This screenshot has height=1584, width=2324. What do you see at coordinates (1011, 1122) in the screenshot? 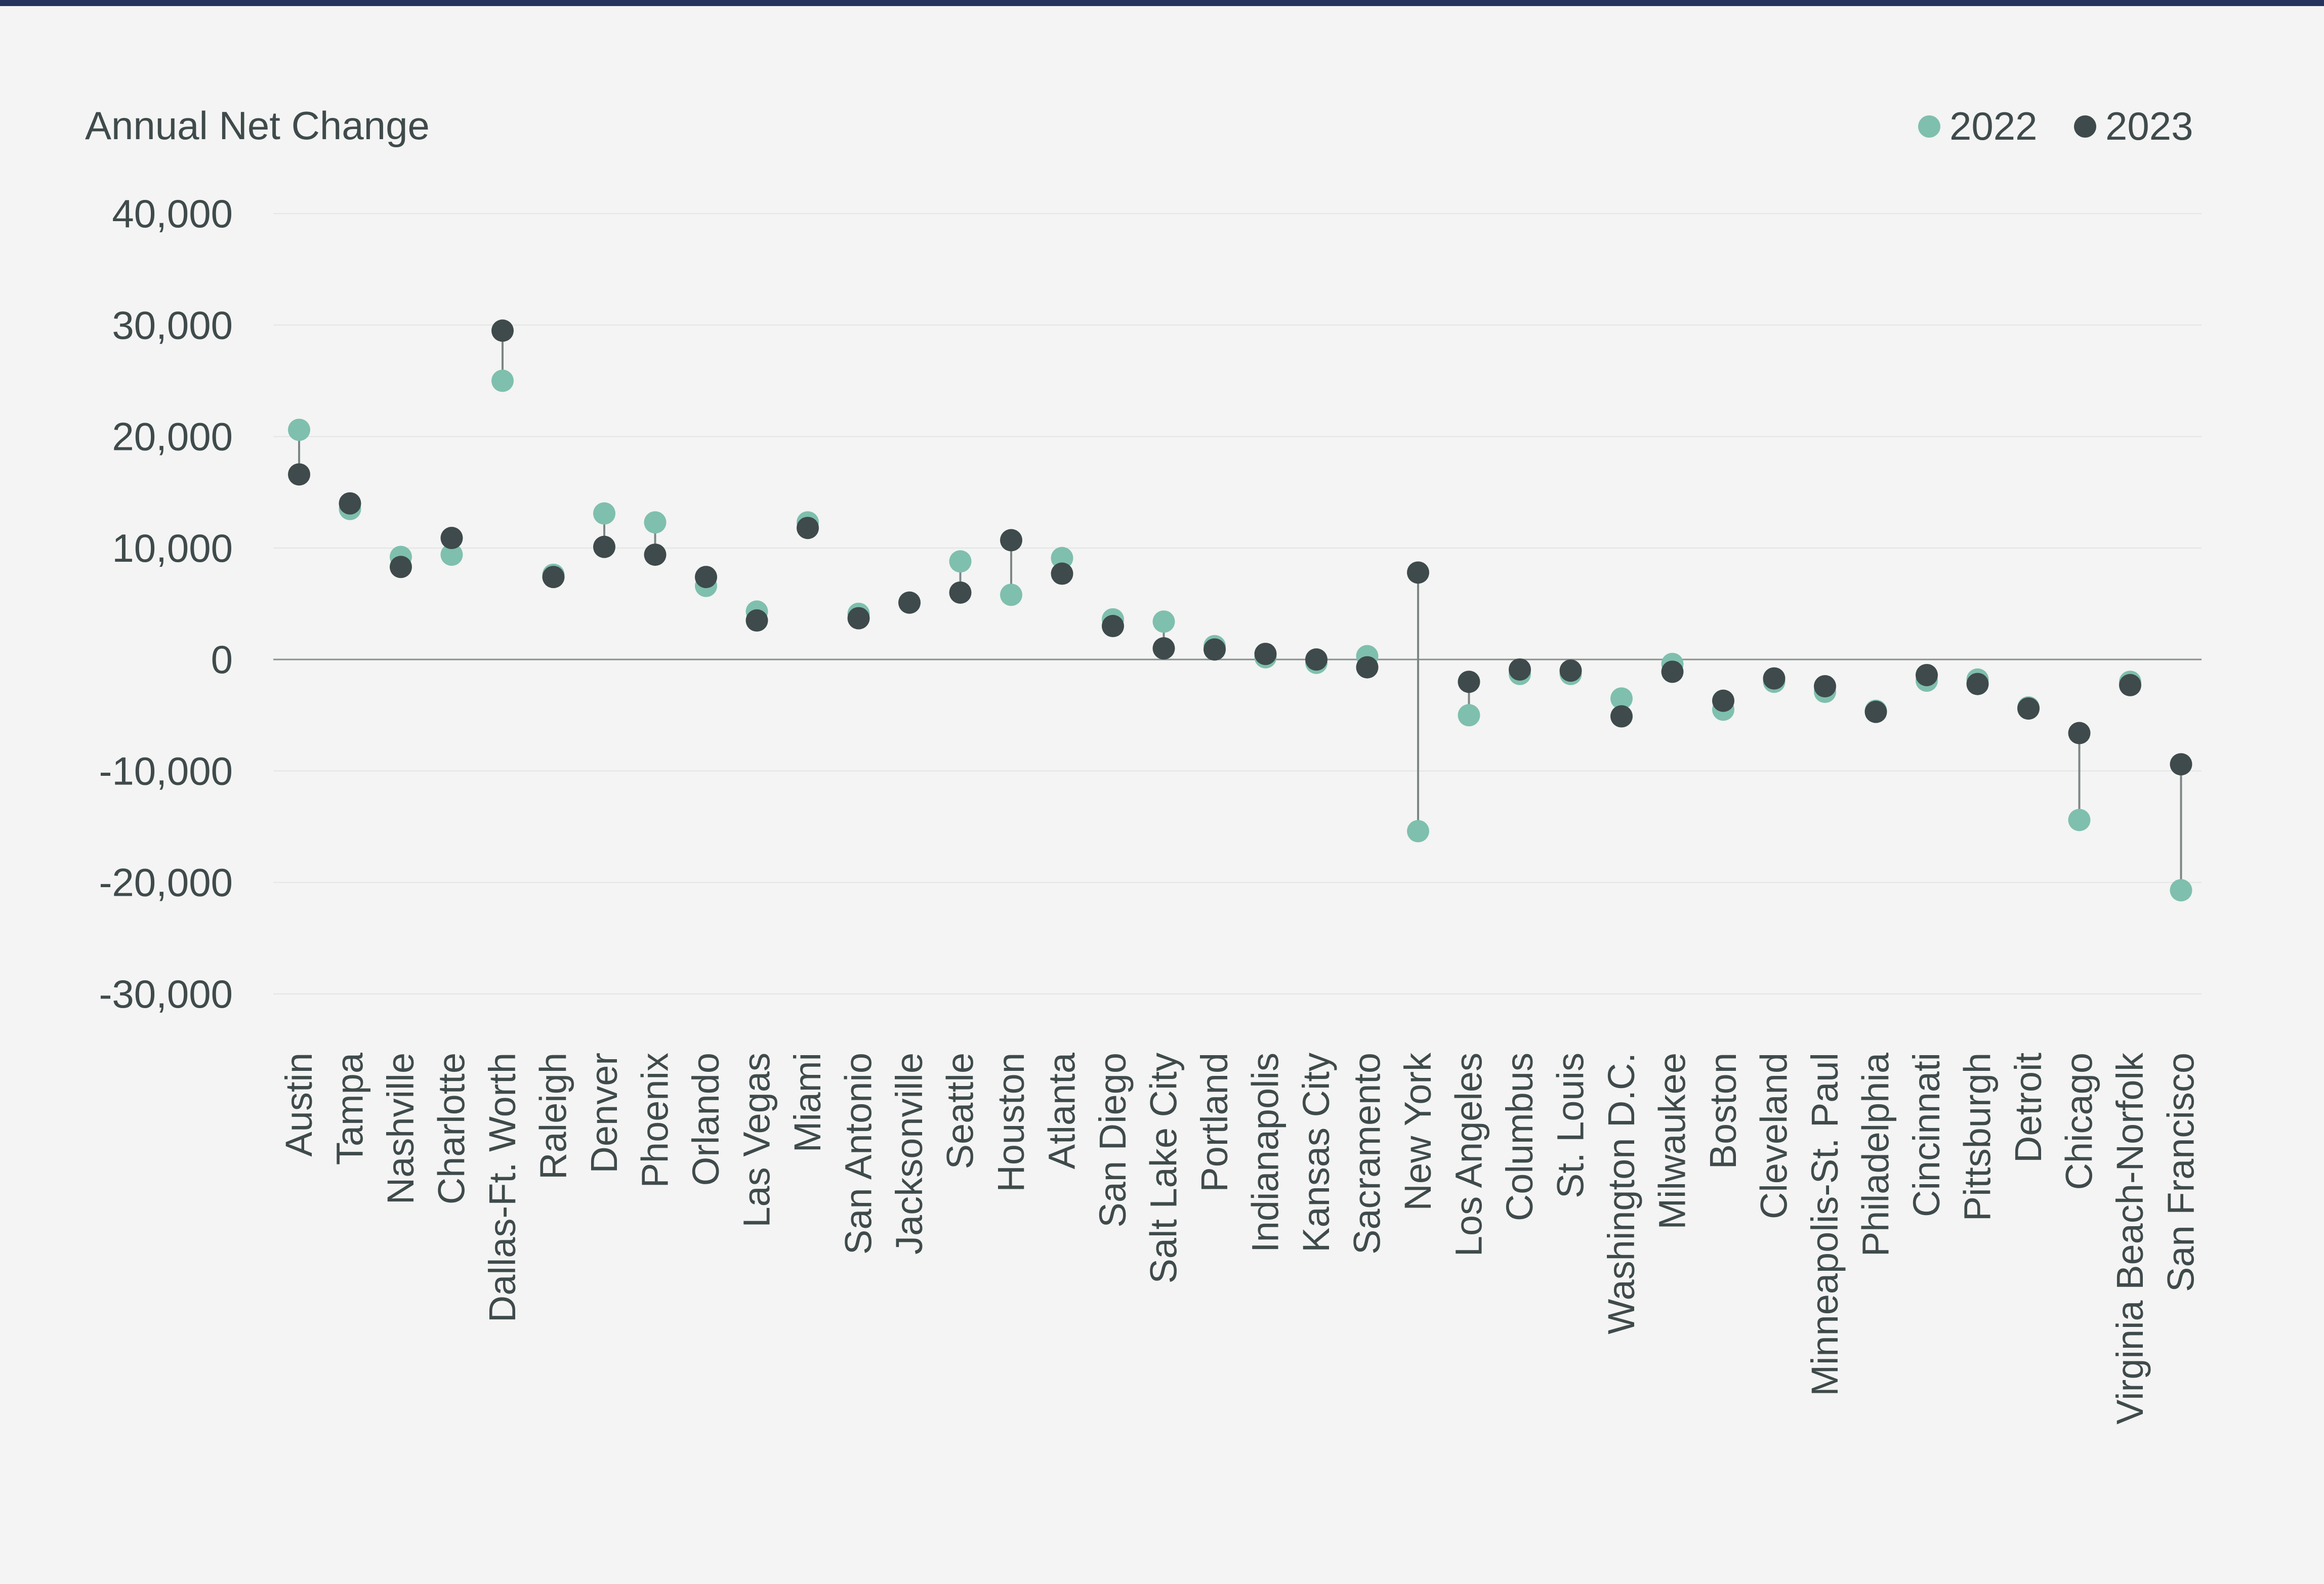
I see `x-tick-label-houston: Houston` at bounding box center [1011, 1122].